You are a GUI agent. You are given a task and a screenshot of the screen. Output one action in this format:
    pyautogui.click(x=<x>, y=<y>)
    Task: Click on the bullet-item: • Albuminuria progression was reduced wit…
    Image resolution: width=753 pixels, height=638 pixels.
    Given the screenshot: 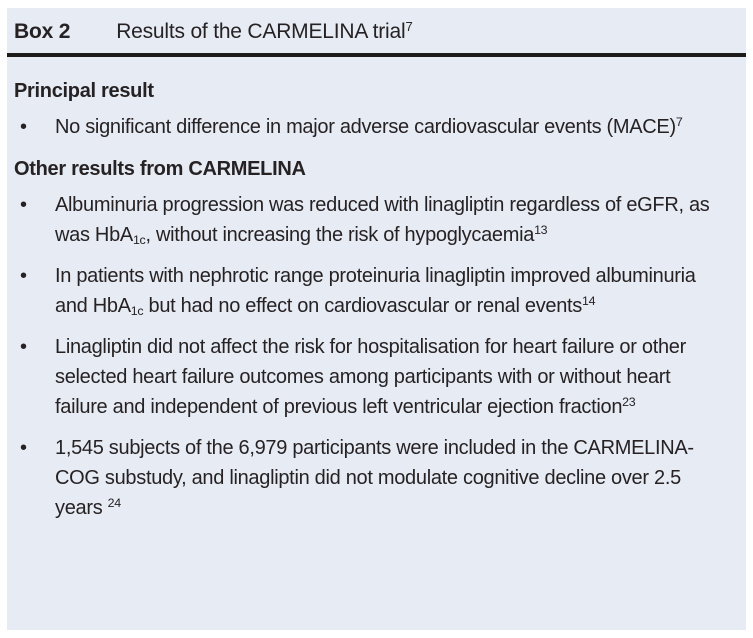 What is the action you would take?
    pyautogui.click(x=362, y=220)
    